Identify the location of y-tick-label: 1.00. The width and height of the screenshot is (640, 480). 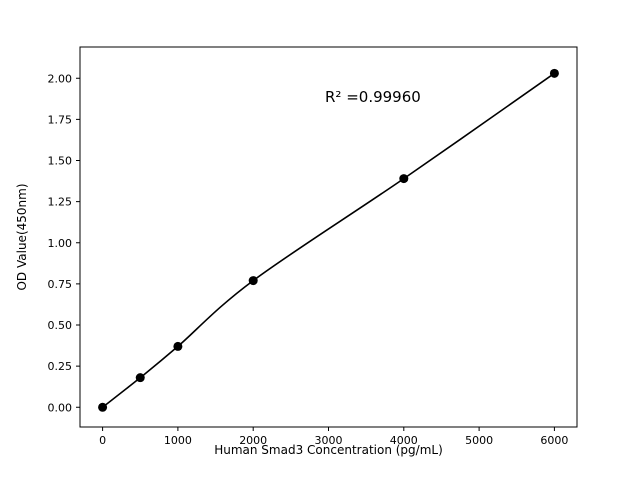
(60, 243).